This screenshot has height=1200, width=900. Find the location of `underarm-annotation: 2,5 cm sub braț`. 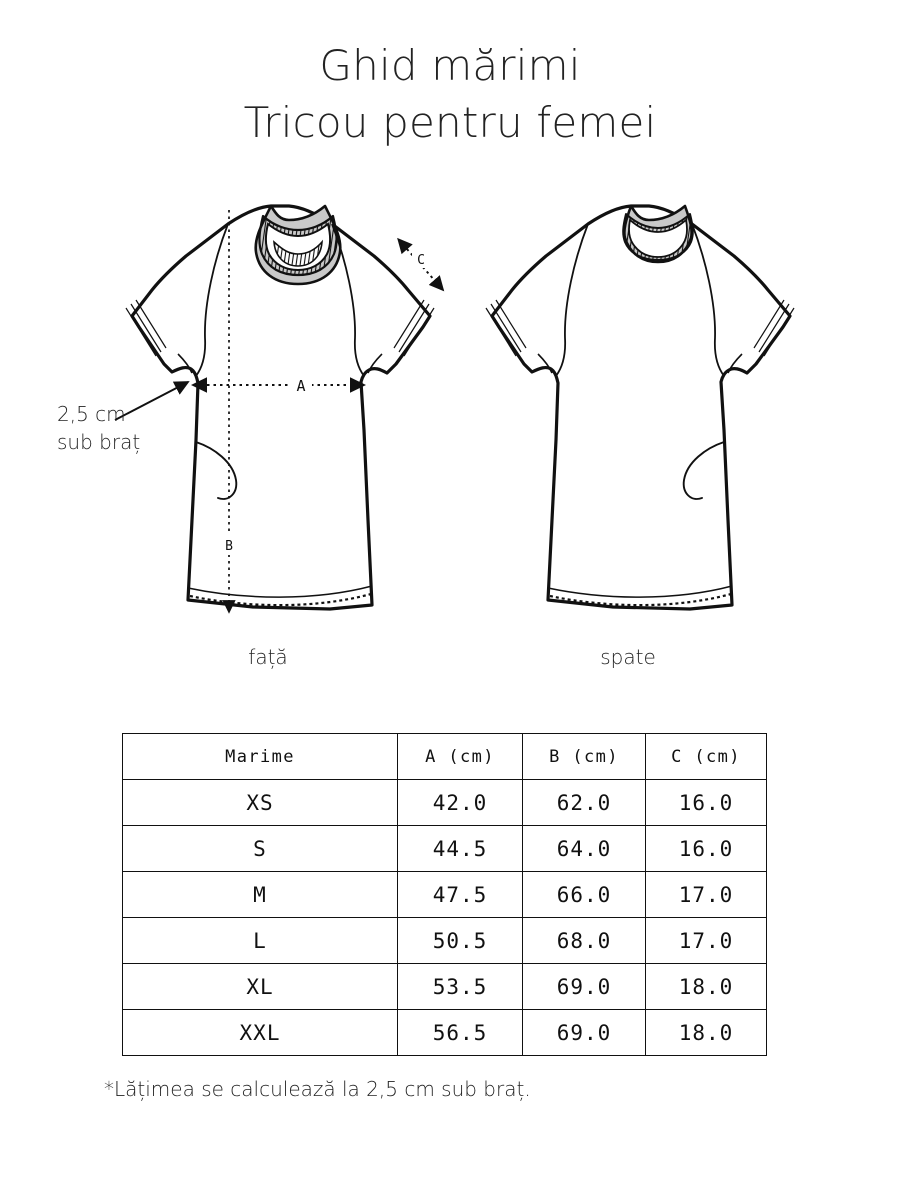

underarm-annotation: 2,5 cm sub braț is located at coordinates (137, 428).